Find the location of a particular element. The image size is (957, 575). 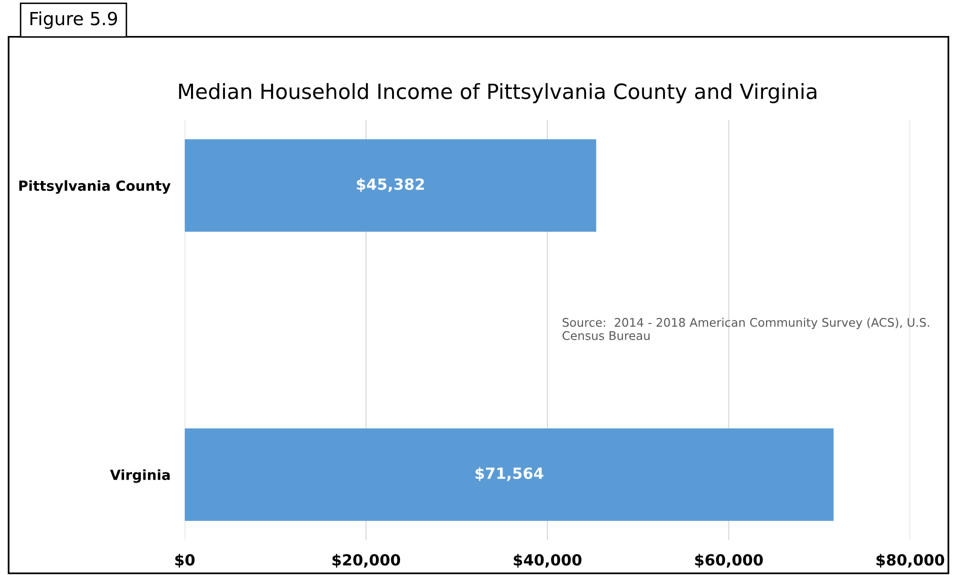

annotation: Source: 2014 - 2018 American Community Survey (ACS), U.S. Census Bureau is located at coordinates (746, 329).